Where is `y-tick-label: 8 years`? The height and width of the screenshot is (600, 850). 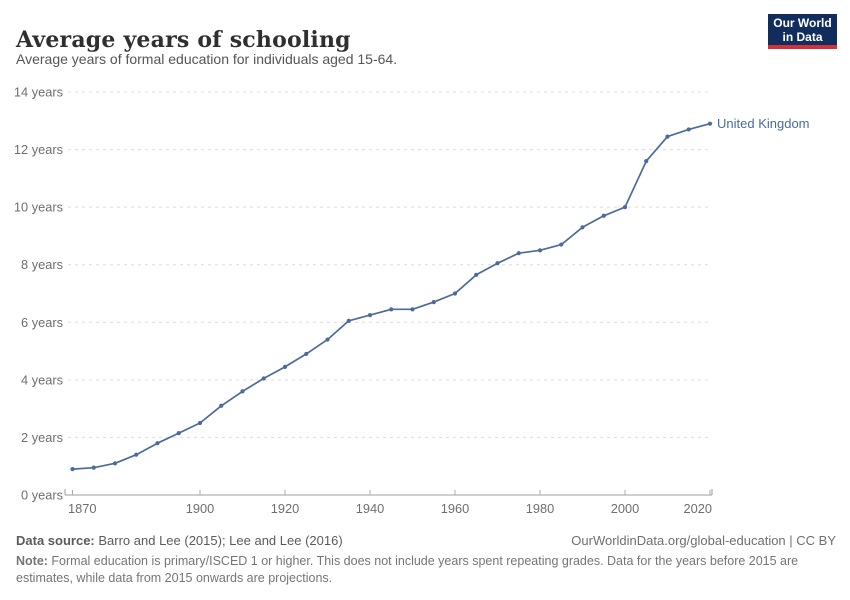 y-tick-label: 8 years is located at coordinates (42, 264).